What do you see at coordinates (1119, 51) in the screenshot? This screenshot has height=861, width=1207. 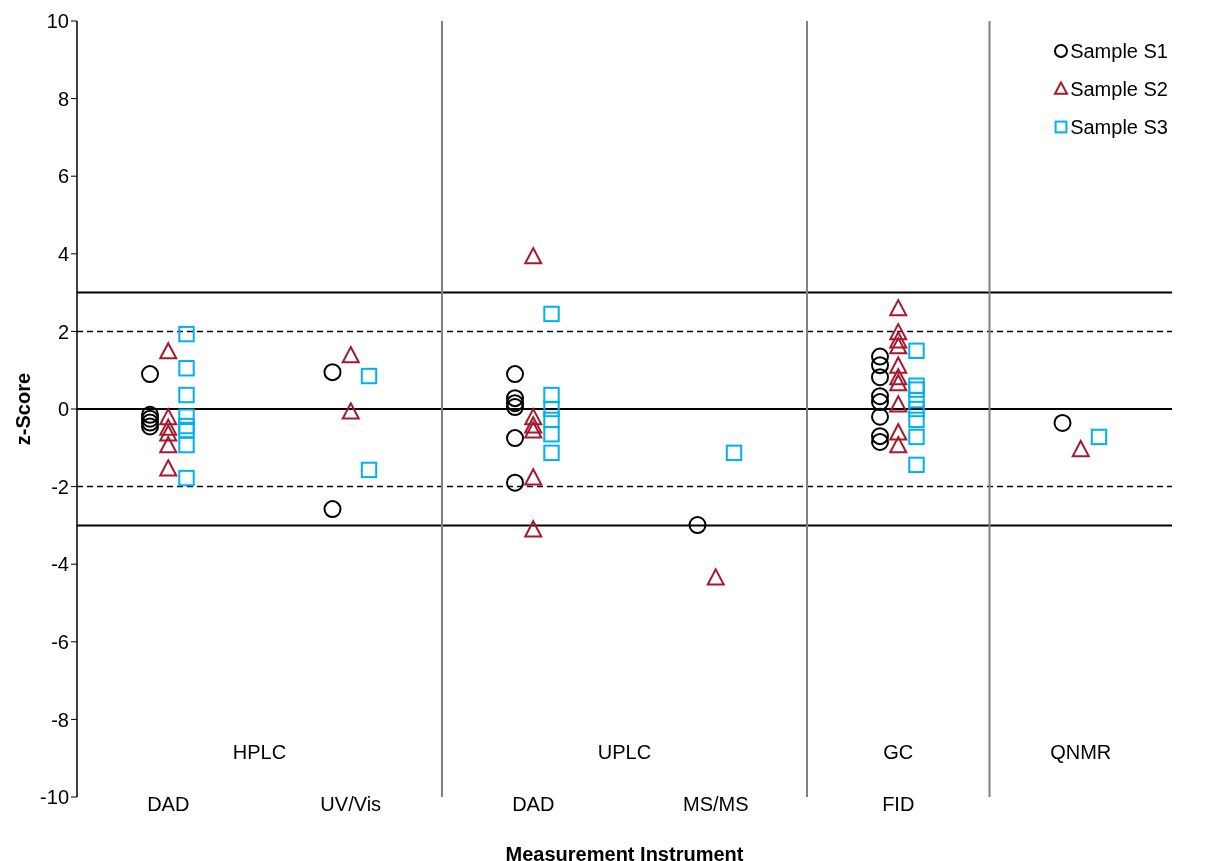 I see `legend-label: Sample S1` at bounding box center [1119, 51].